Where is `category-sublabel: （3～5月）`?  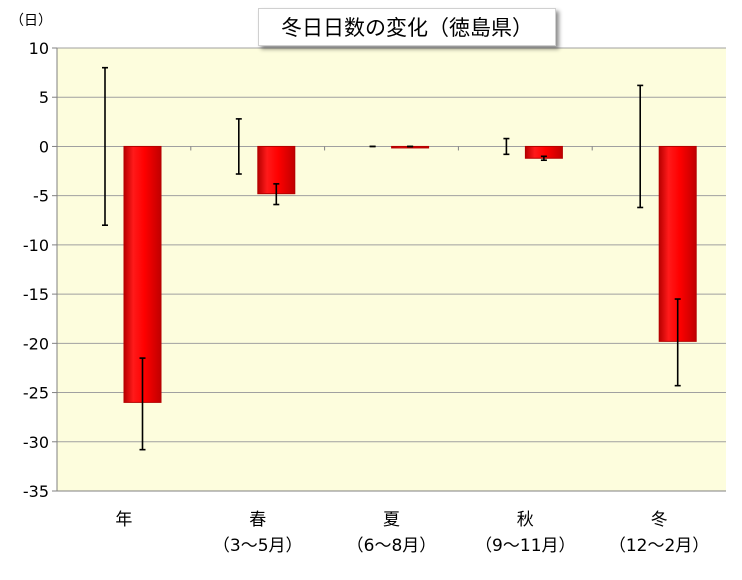
category-sublabel: （3～5月） is located at coordinates (258, 546).